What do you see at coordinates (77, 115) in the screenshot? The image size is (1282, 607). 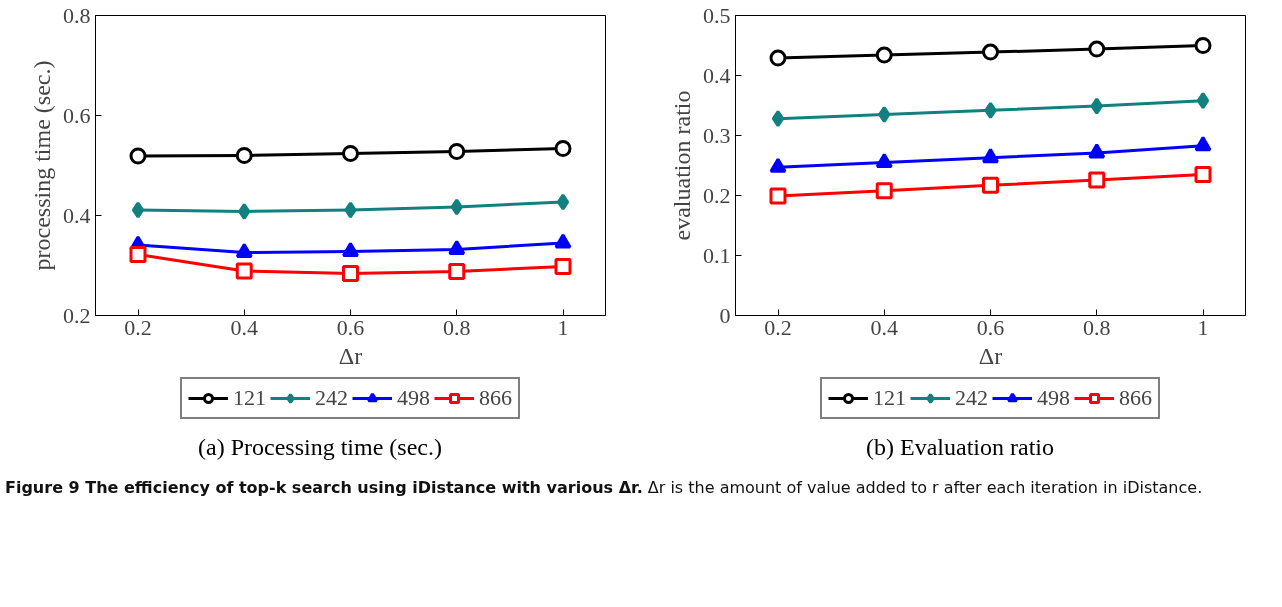 I see `y-tick-label: 0.6` at bounding box center [77, 115].